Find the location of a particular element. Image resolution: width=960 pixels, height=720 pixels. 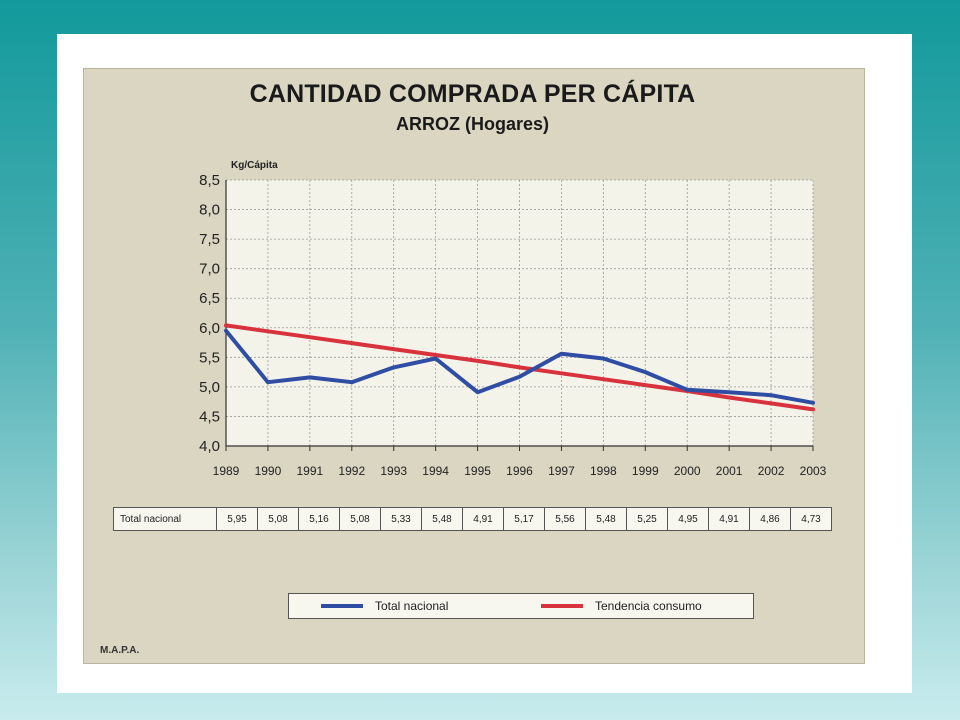

legend-label-trend: Tendencia consumo is located at coordinates (648, 606).